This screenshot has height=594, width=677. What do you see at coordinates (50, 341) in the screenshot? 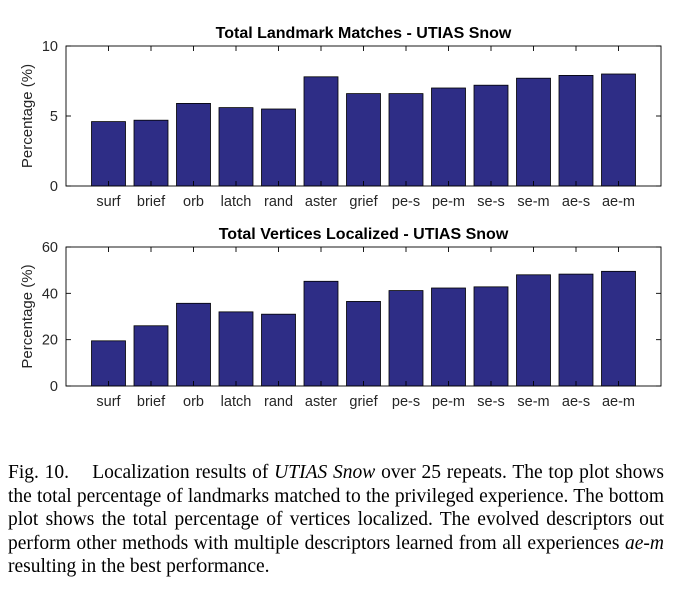
I see `y-tick-label: 20` at bounding box center [50, 341].